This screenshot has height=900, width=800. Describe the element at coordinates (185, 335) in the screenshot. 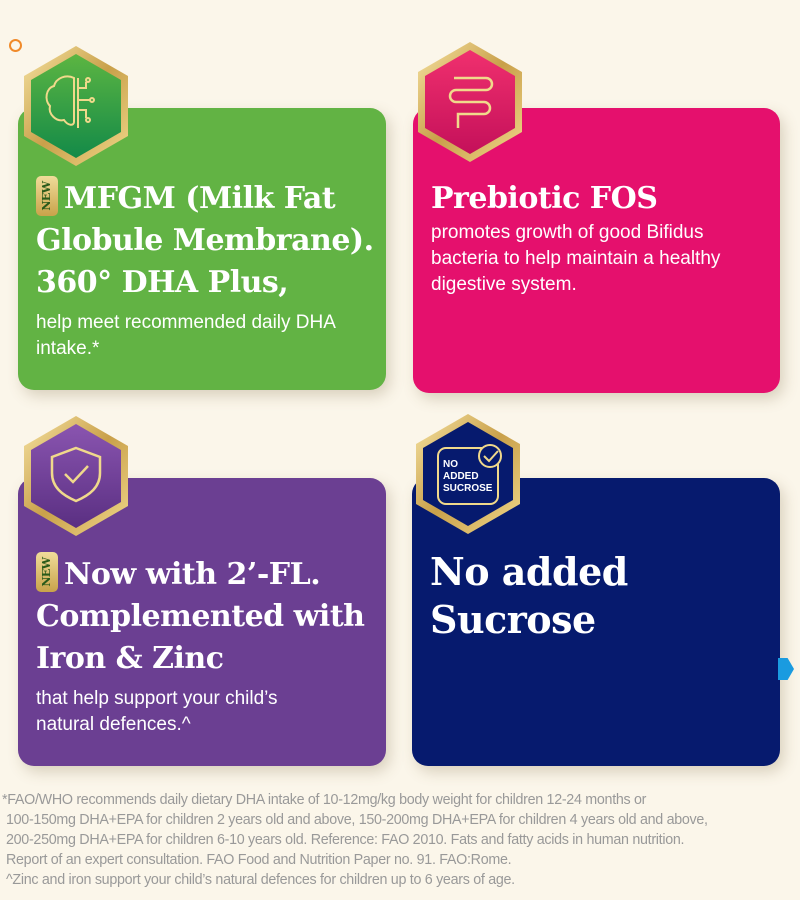

I see `card-body: help meet recommended daily DHA intake.*` at that location.